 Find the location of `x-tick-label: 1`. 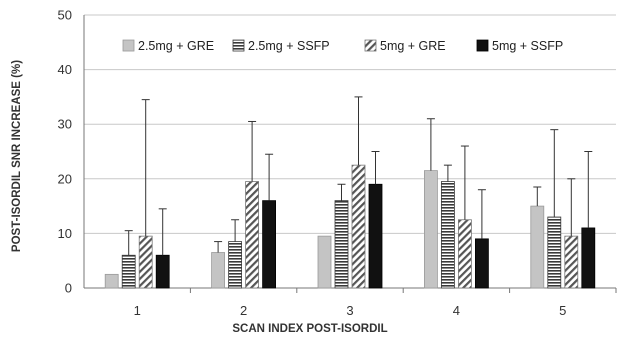

x-tick-label: 1 is located at coordinates (137, 310).